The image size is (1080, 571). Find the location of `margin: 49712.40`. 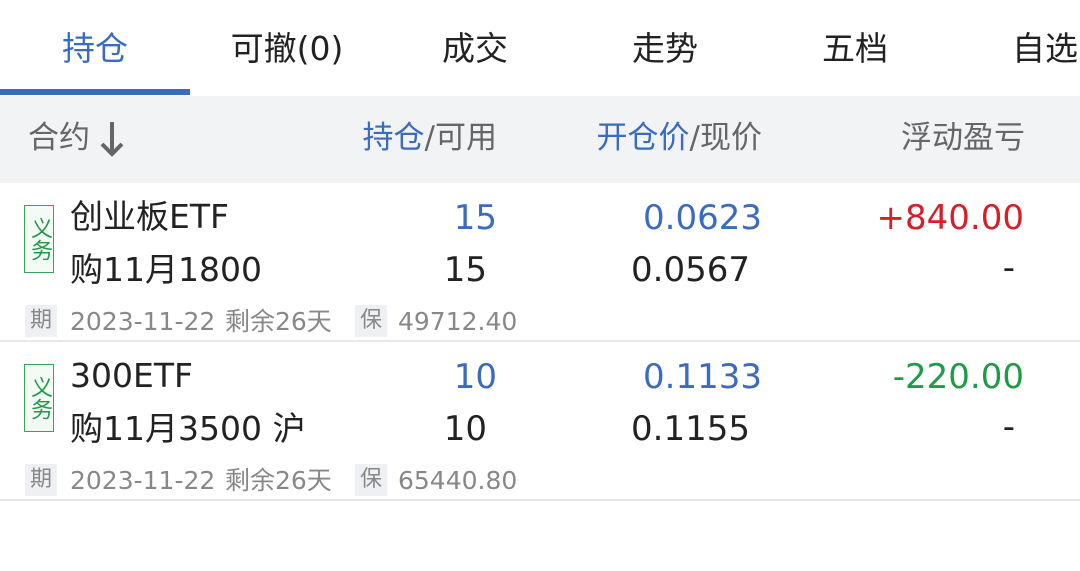

margin: 49712.40 is located at coordinates (458, 321).